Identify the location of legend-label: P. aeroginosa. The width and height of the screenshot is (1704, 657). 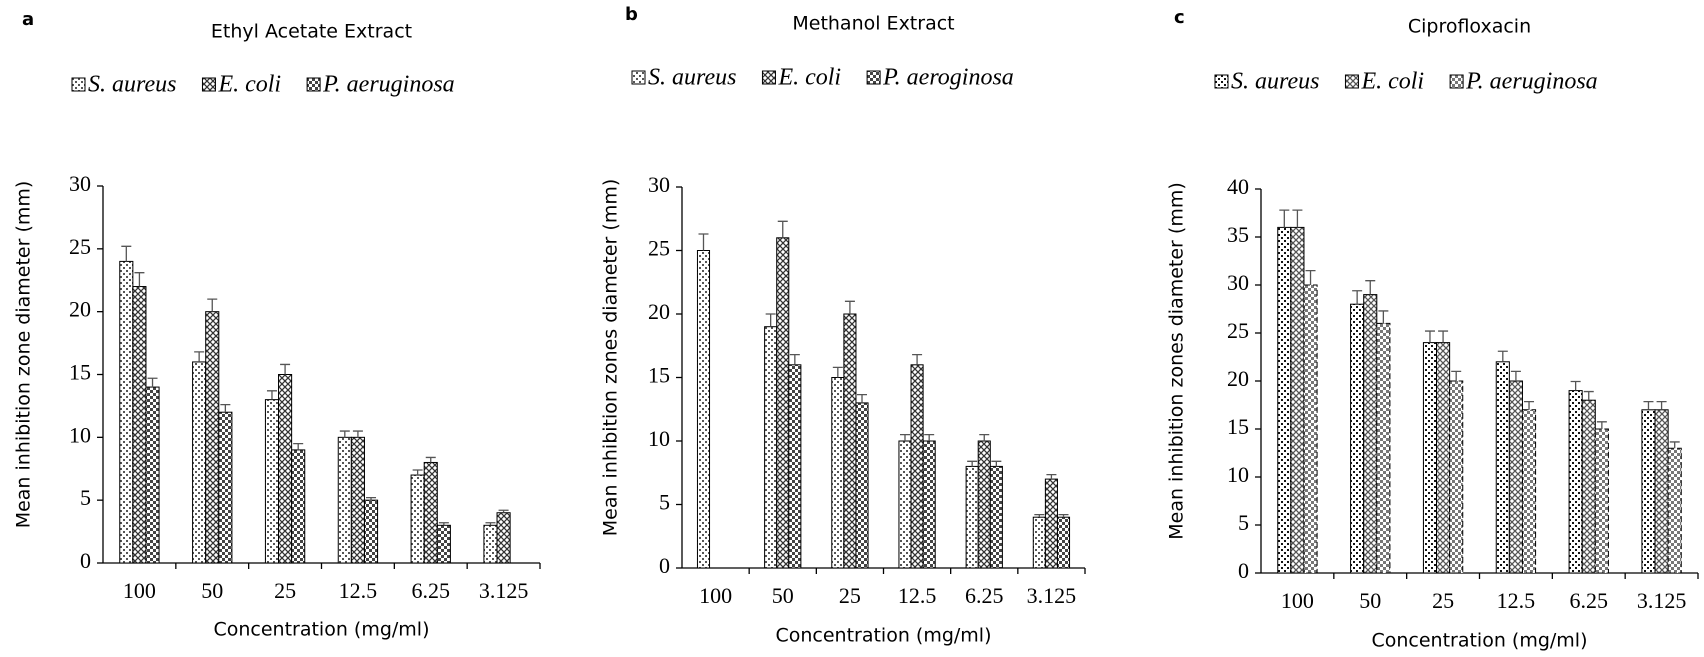
(948, 78).